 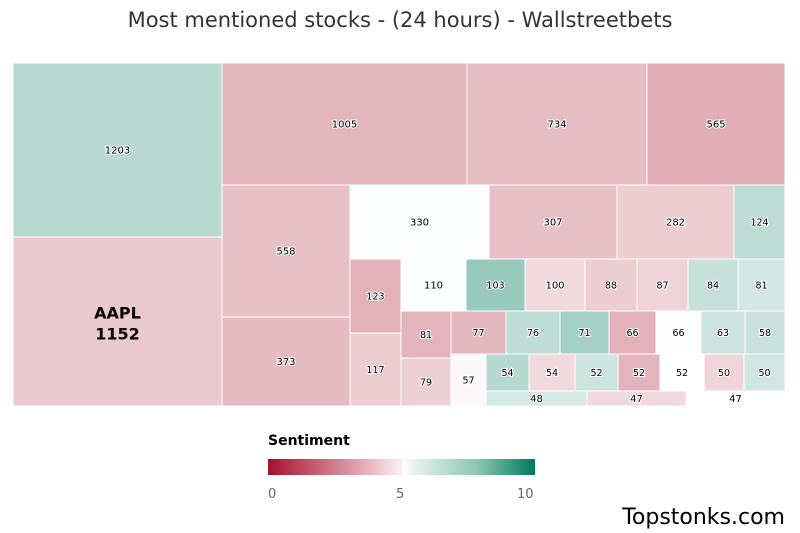 I want to click on treemap-cell-value: 58, so click(x=765, y=333).